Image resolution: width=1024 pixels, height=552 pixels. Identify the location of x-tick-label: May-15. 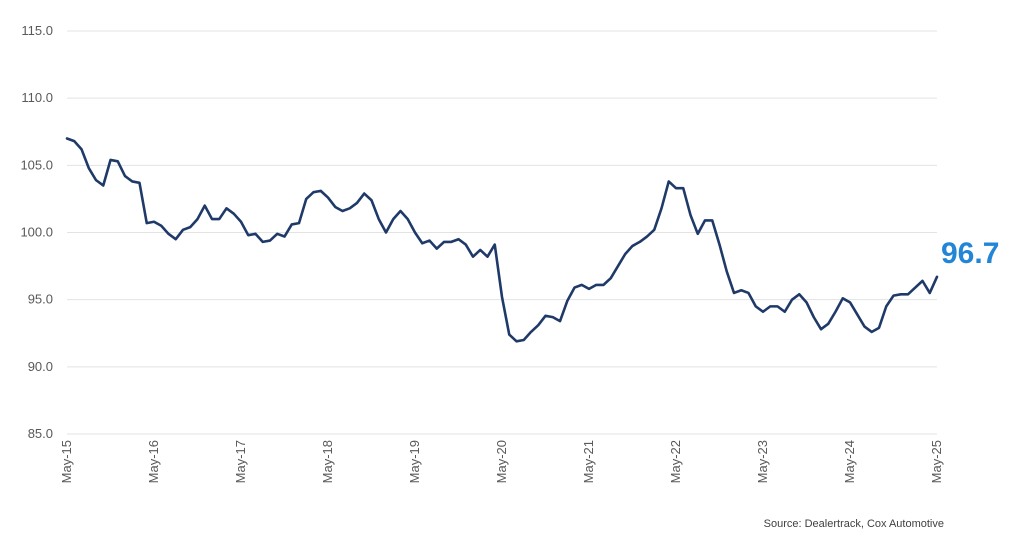
(66, 461).